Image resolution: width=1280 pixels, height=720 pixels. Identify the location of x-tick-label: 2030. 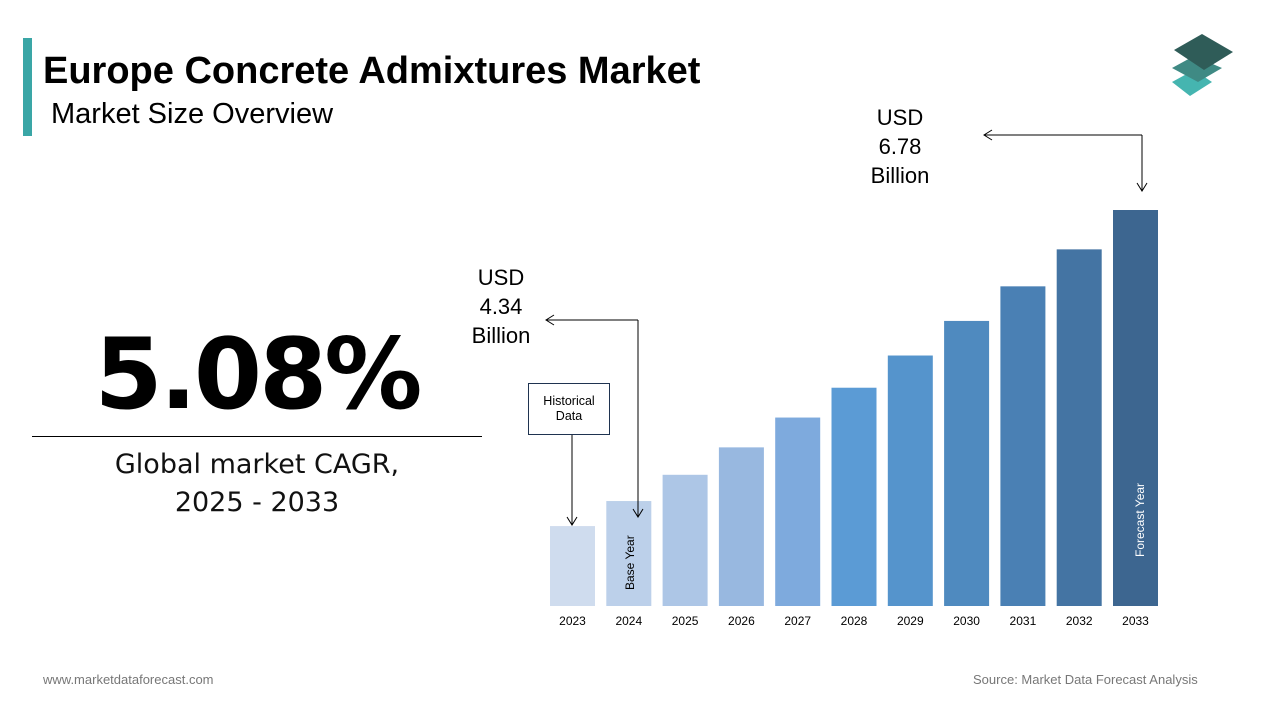
(966, 621).